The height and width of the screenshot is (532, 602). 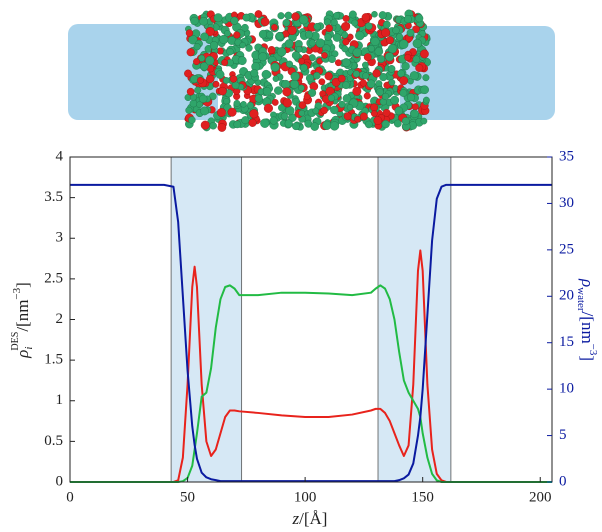 I want to click on water-slab, so click(x=143, y=72).